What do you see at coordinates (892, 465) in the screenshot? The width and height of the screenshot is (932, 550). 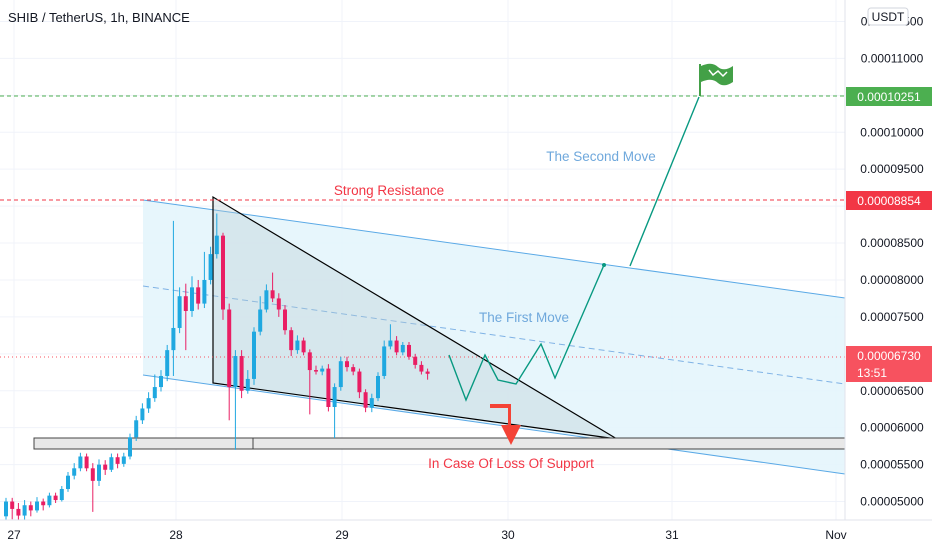 I see `price-tick: 0.00005500` at bounding box center [892, 465].